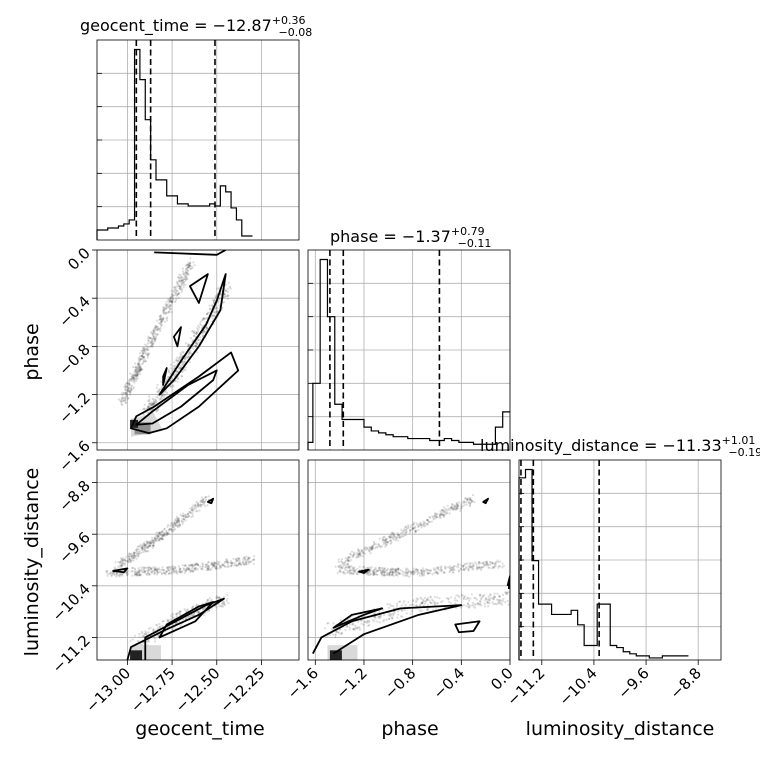  I want to click on xtick-label: −13.00, so click(108, 690).